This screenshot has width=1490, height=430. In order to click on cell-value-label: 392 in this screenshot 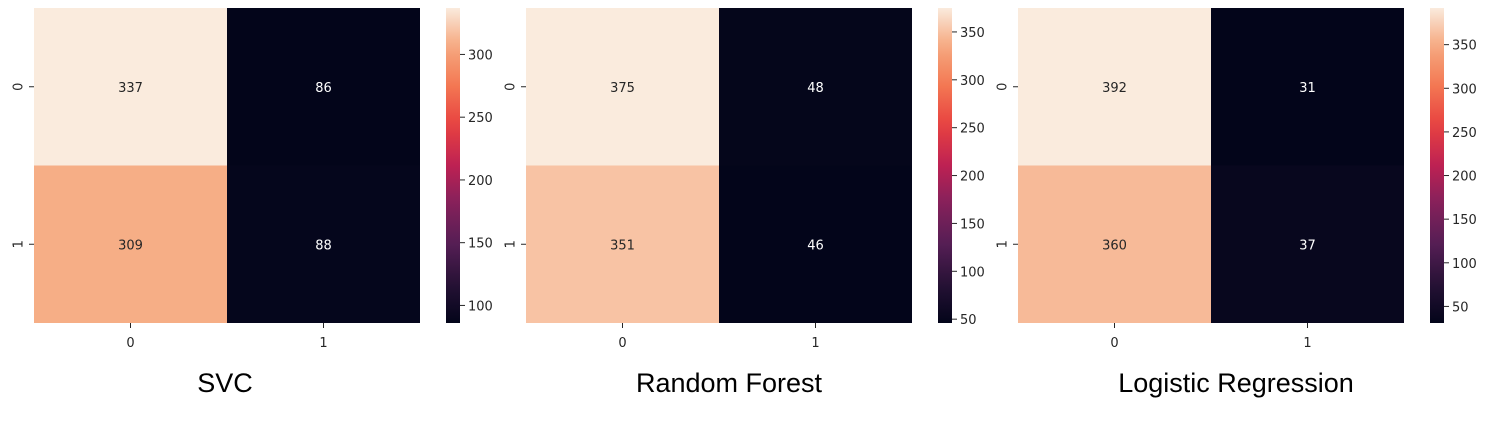, I will do `click(1114, 88)`.